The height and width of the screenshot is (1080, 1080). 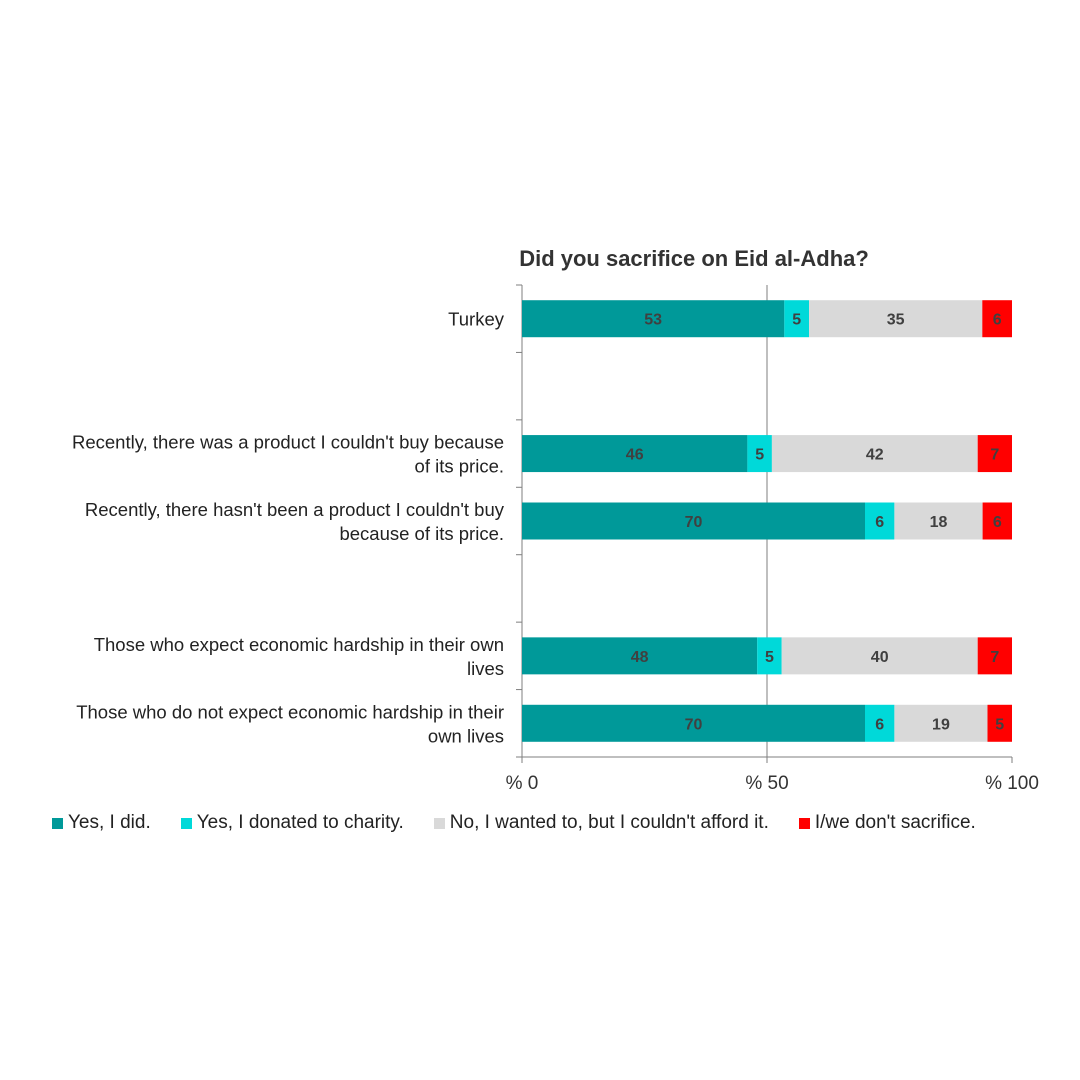 I want to click on legend-item-do-not-sacrifice: I/we don't sacrifice., so click(x=887, y=823).